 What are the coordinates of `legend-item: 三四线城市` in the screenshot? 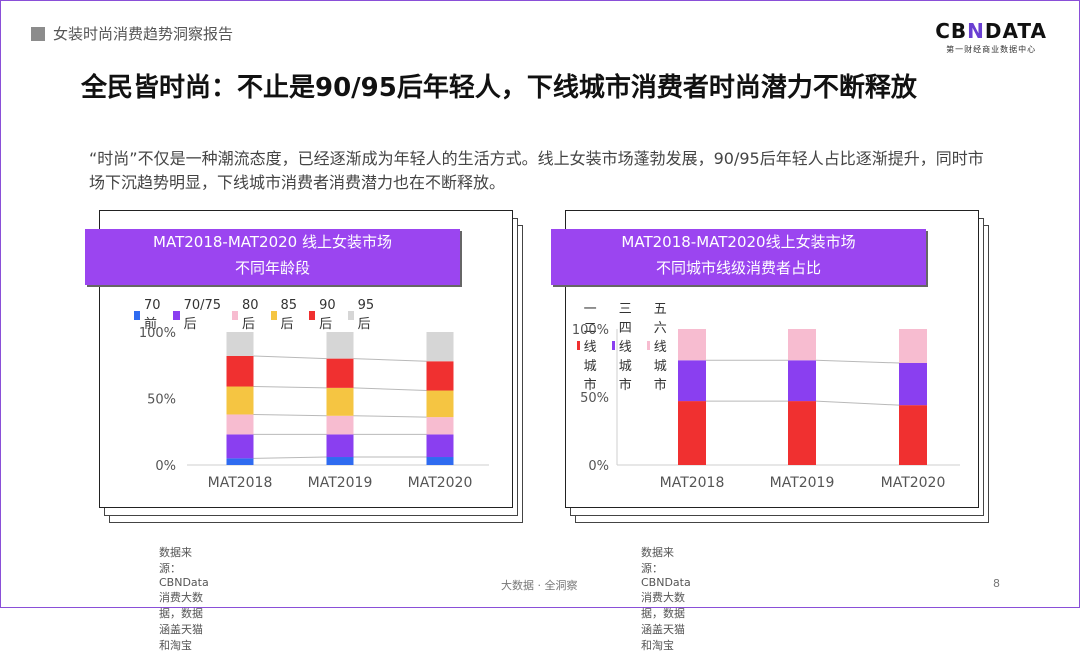 It's located at (625, 345).